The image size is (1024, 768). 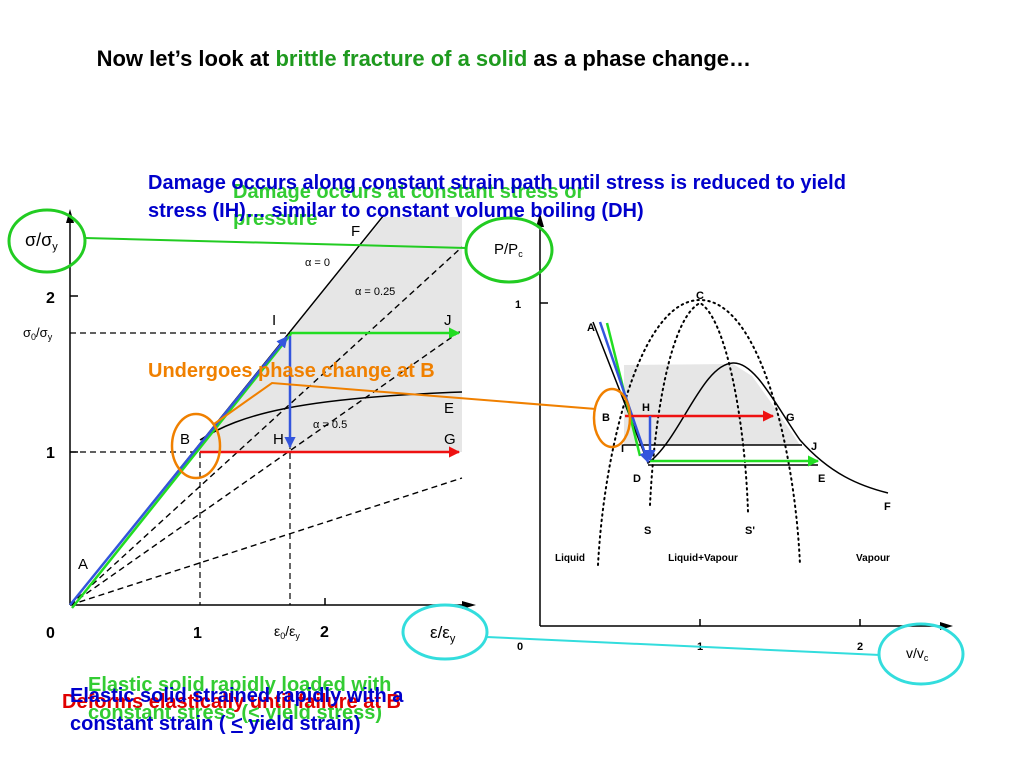 I want to click on yield-stress-tick-label: σ0/σy, so click(x=38, y=333).